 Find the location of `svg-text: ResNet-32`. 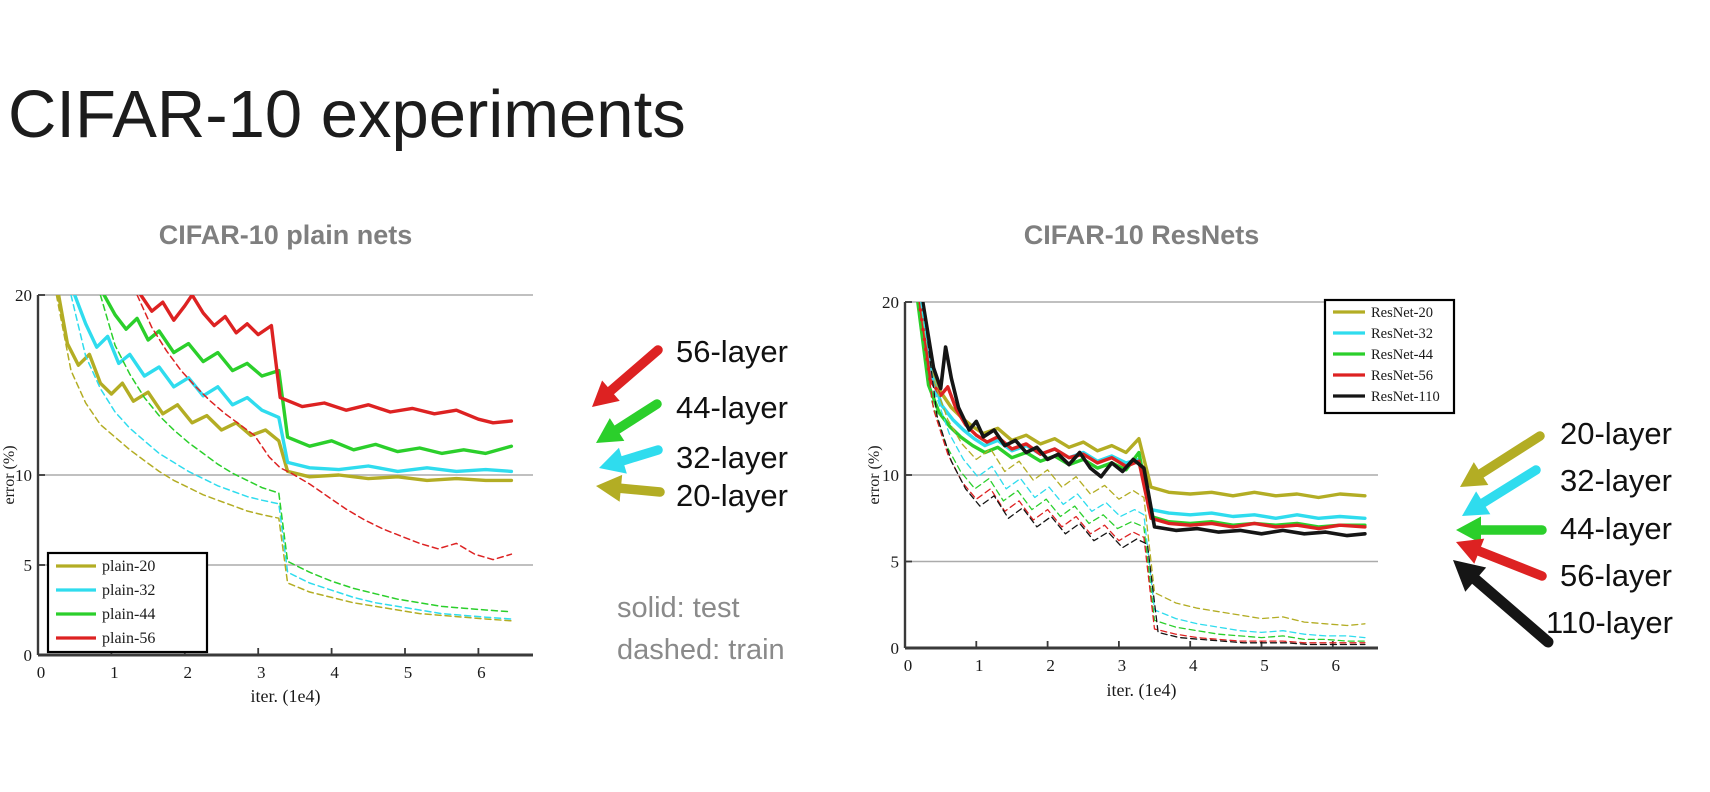

svg-text: ResNet-32 is located at coordinates (1402, 334).